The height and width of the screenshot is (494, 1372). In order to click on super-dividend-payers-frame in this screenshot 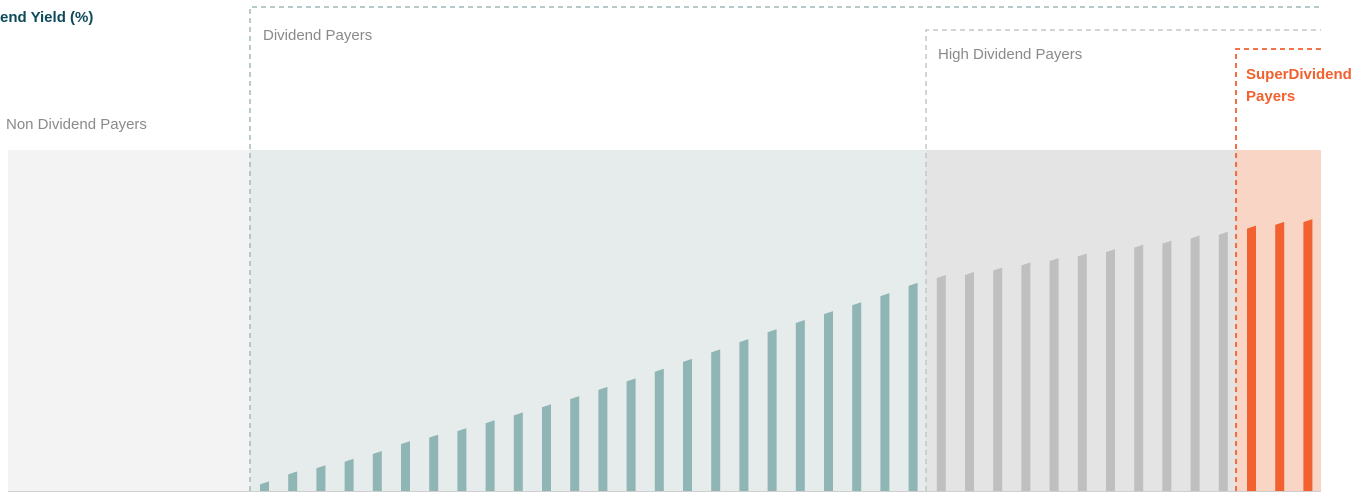, I will do `click(1278, 269)`.